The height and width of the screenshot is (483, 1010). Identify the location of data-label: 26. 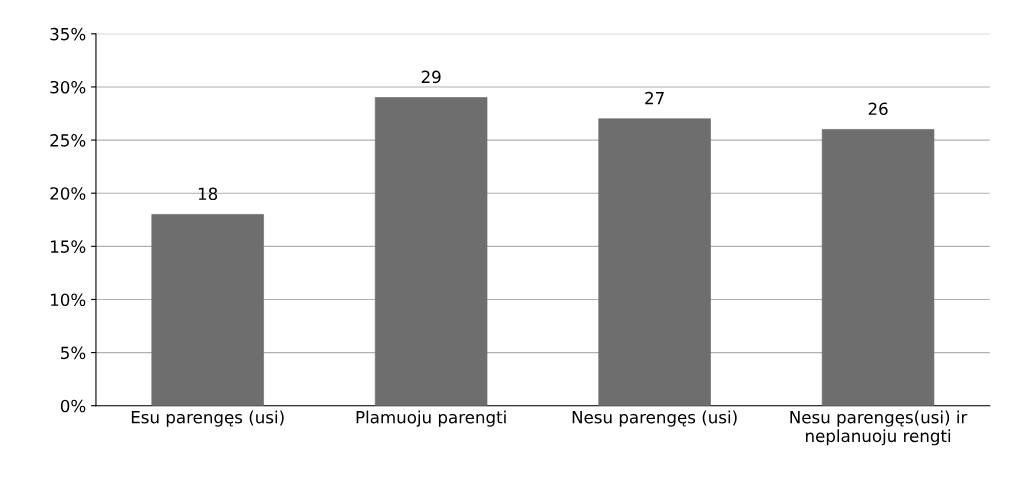
(878, 109).